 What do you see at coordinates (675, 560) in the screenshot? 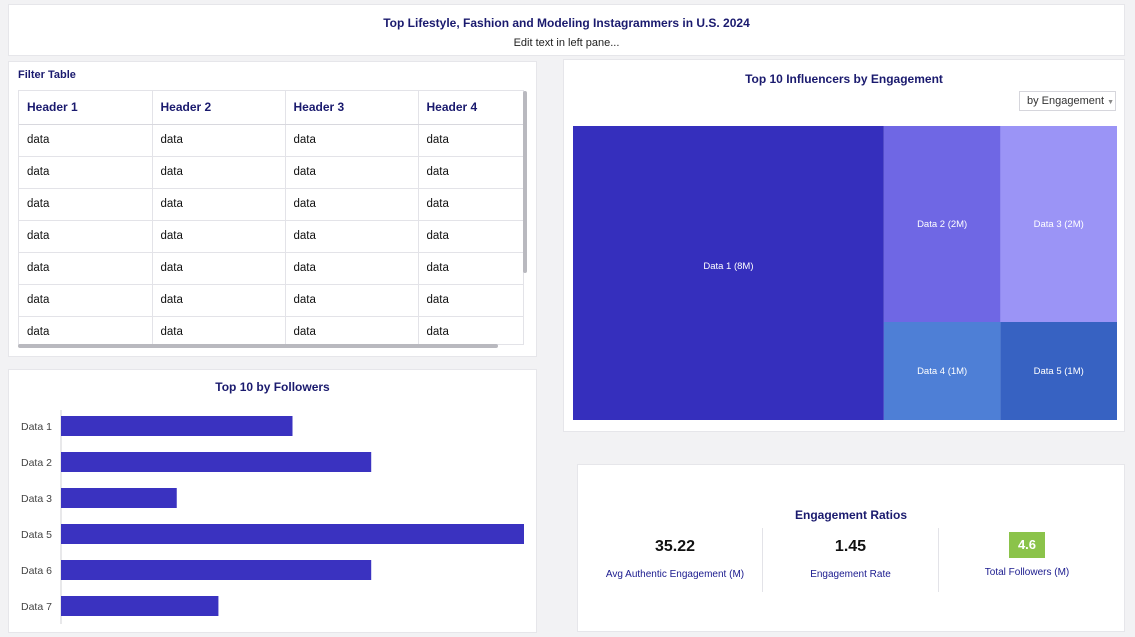
I see `kpi-avg-authentic-engagement: 35.22 Avg Authentic Engagement (M)` at bounding box center [675, 560].